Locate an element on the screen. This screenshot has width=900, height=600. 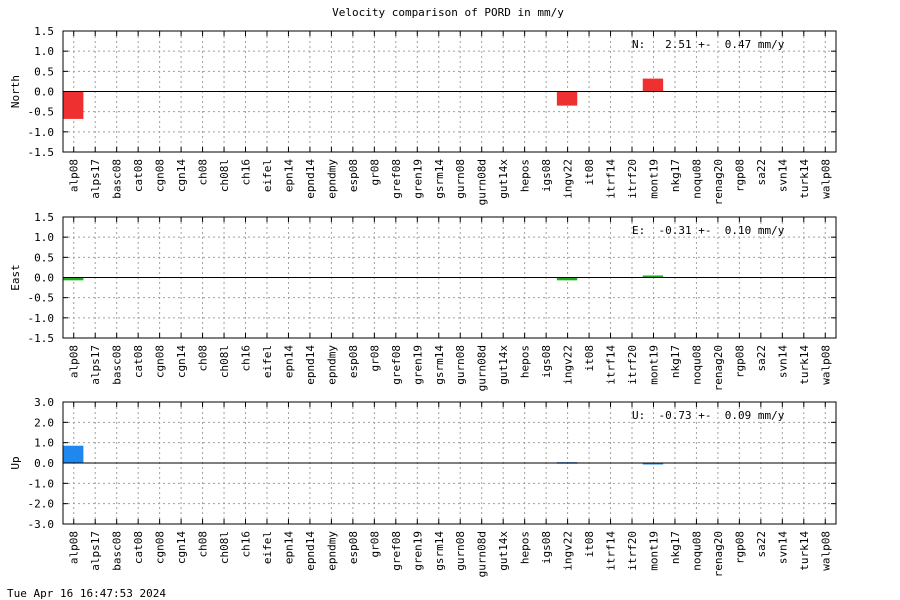
chart-title: Velocity comparison of PORD in mm/y is located at coordinates (448, 12).